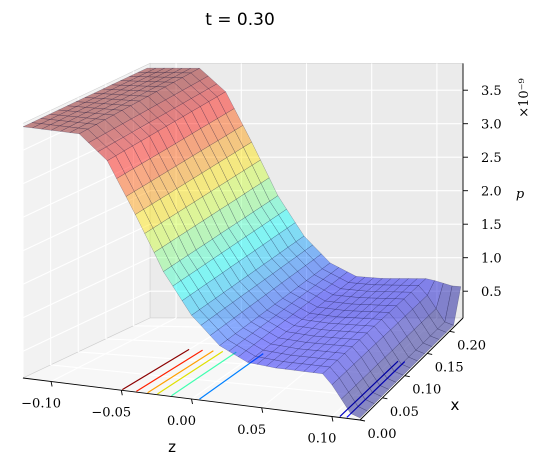 The height and width of the screenshot is (469, 538). Describe the element at coordinates (382, 434) in the screenshot. I see `x-tick-label: 0.00` at that location.